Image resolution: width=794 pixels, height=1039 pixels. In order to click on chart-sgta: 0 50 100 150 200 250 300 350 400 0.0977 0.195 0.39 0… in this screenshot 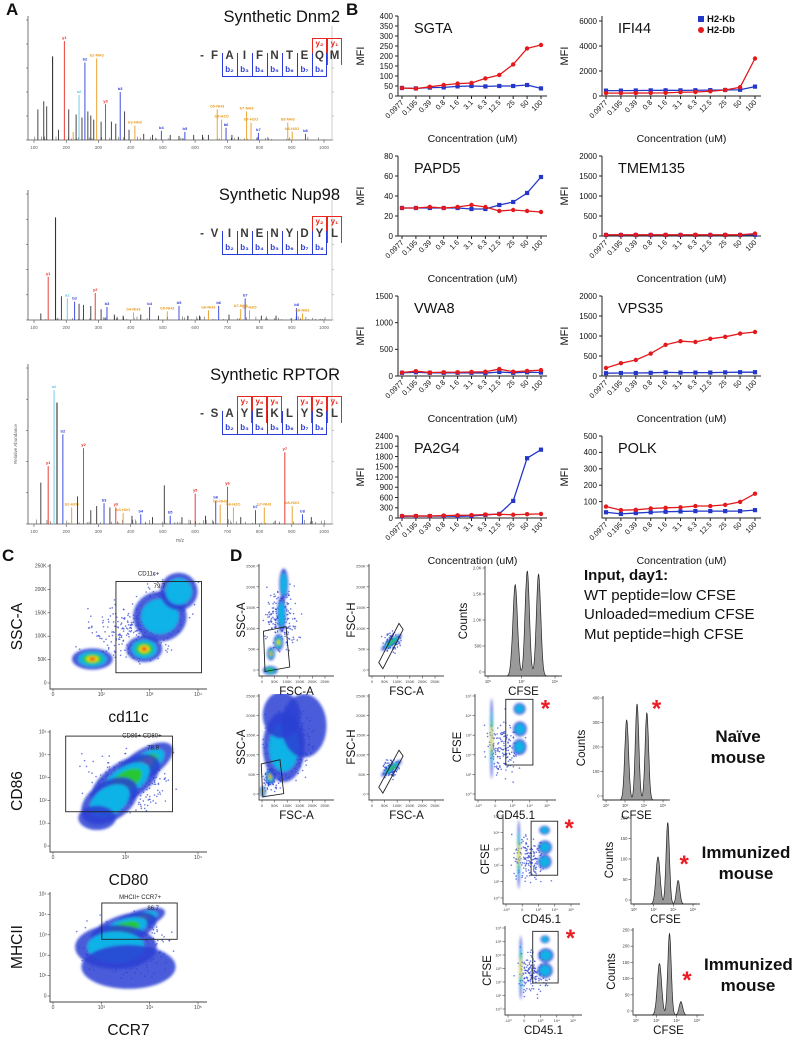, I will do `click(454, 78)`.